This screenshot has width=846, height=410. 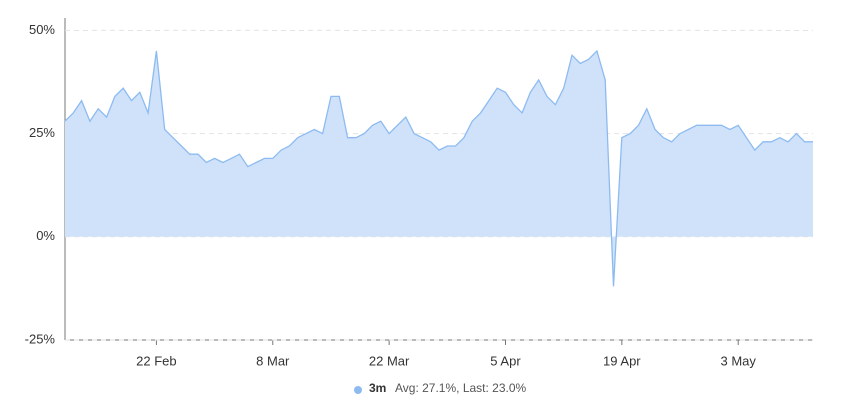 I want to click on x-tick-label: 19 Apr, so click(x=622, y=360).